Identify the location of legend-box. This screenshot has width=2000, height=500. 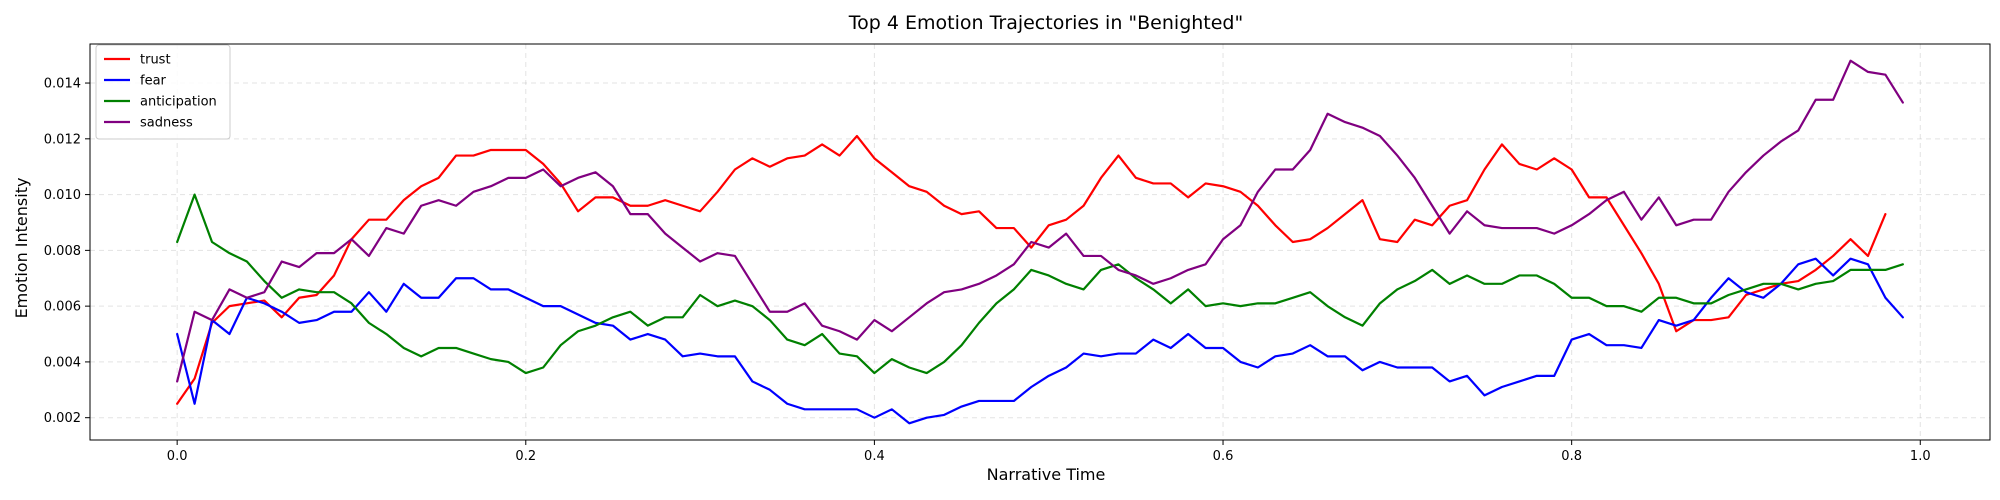
(163, 92).